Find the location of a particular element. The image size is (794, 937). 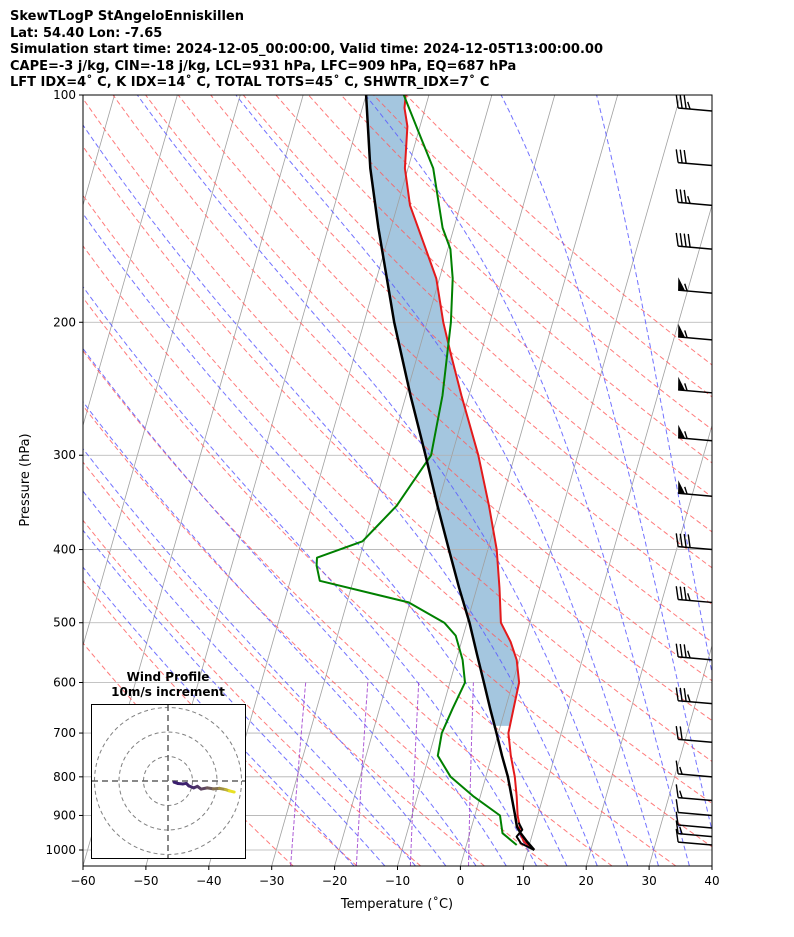

x-tick-label: 40 is located at coordinates (711, 881).